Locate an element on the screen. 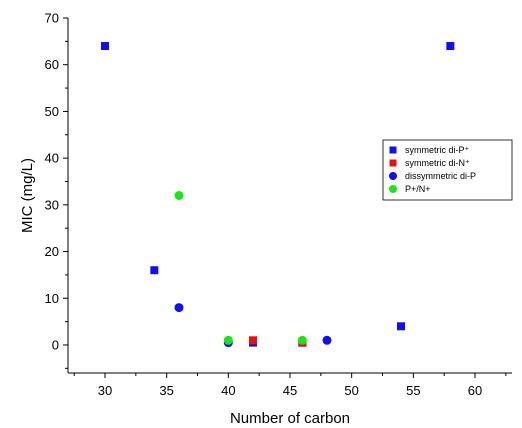  y-tick-label: 40 is located at coordinates (52, 158).